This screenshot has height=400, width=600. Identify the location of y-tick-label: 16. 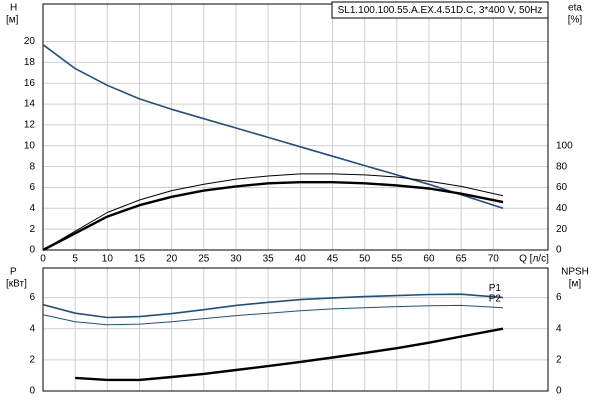
(30, 83).